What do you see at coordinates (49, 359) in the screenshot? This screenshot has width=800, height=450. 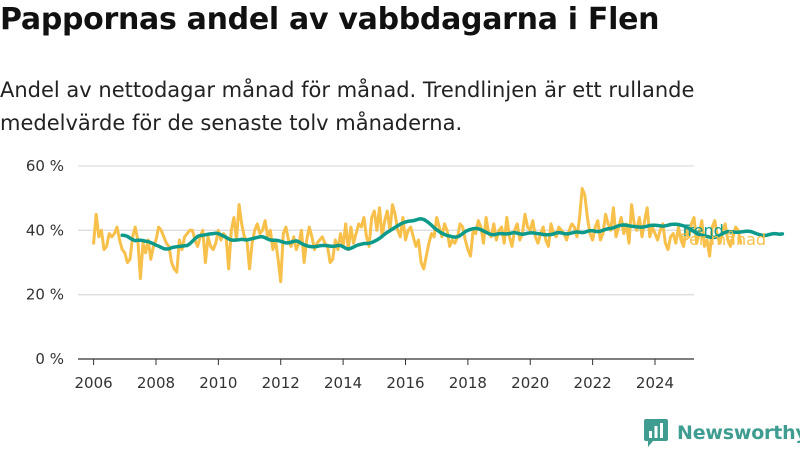 I see `y-tick-label: 0 %` at bounding box center [49, 359].